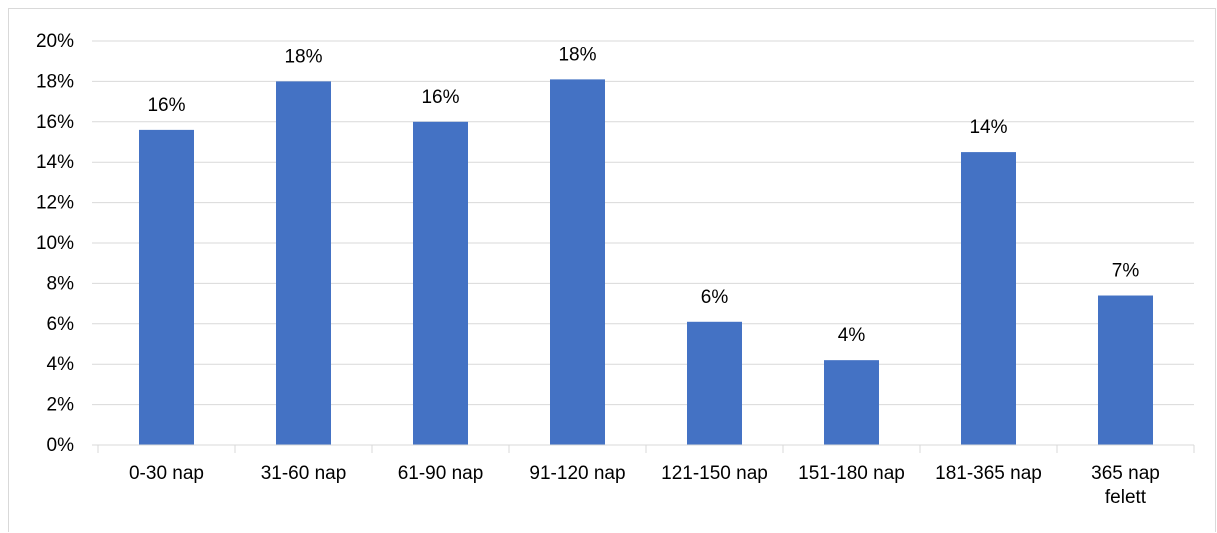 This screenshot has height=533, width=1217. I want to click on x-tick-label: 151-180 nap, so click(851, 473).